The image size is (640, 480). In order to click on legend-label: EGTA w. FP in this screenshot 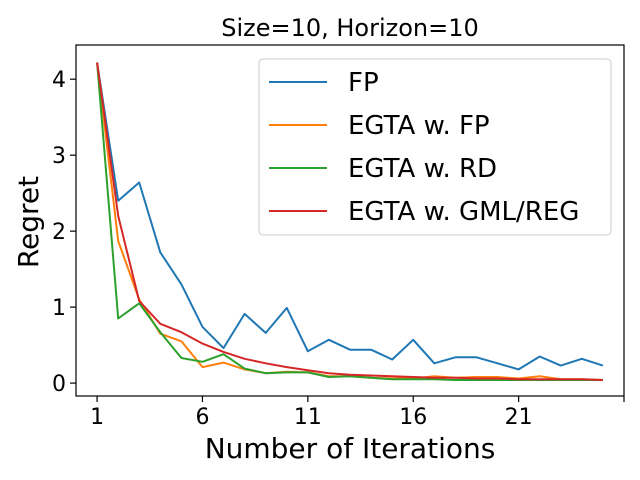, I will do `click(419, 126)`.